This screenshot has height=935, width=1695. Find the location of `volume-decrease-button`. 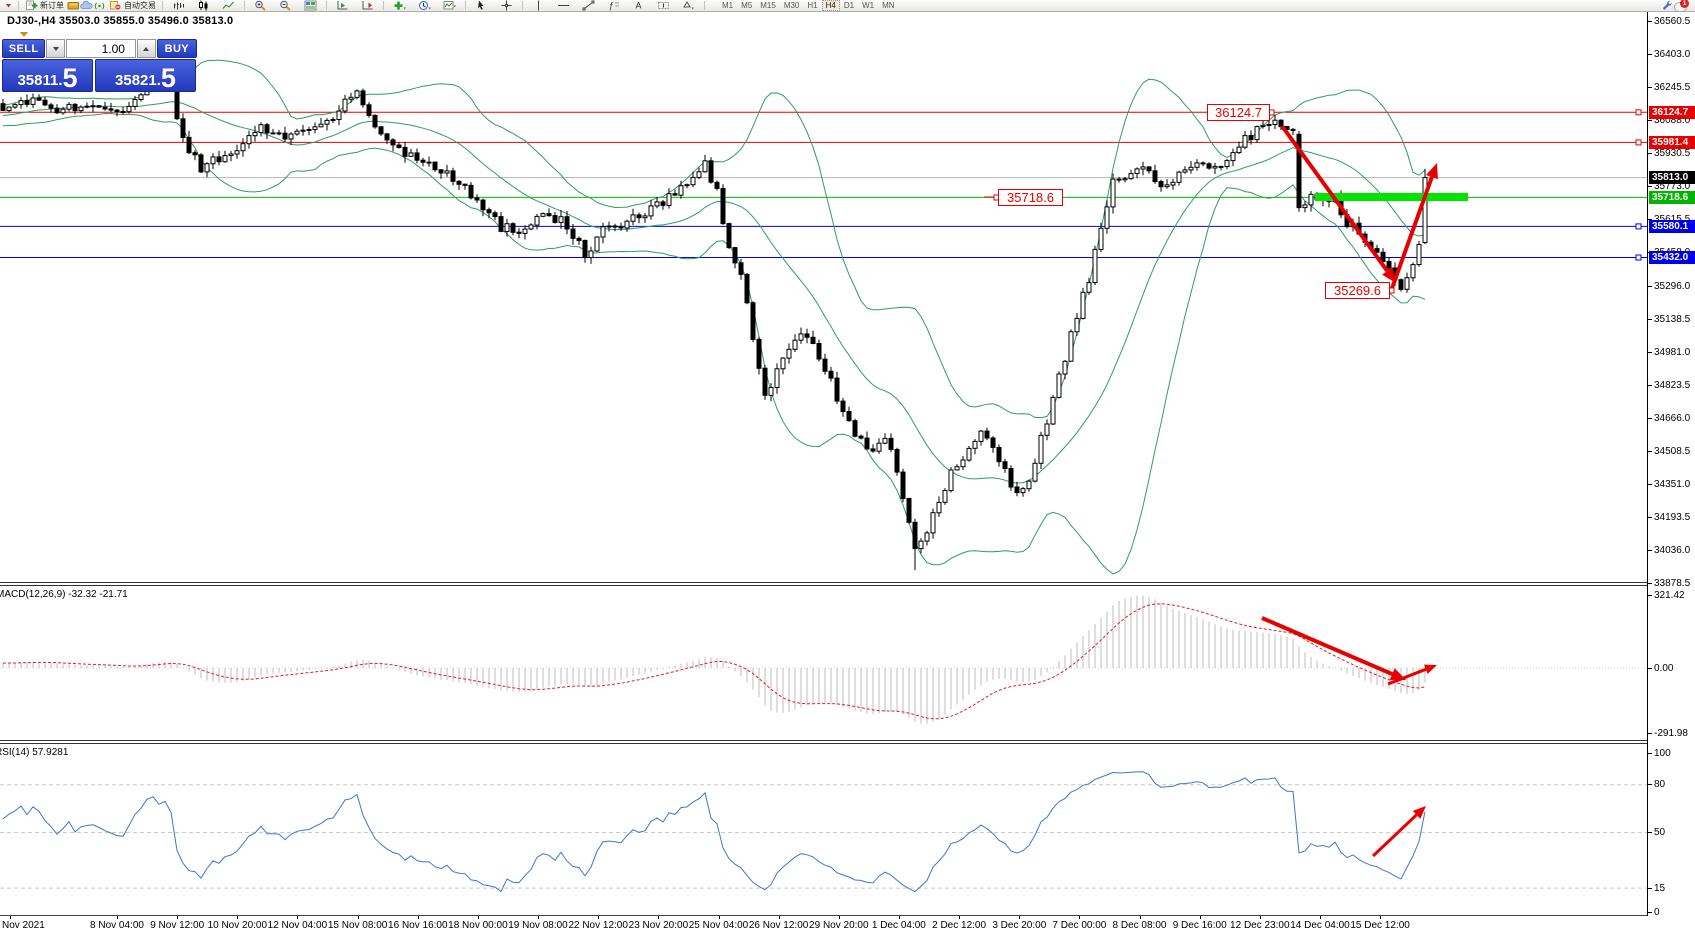

volume-decrease-button is located at coordinates (55, 48).